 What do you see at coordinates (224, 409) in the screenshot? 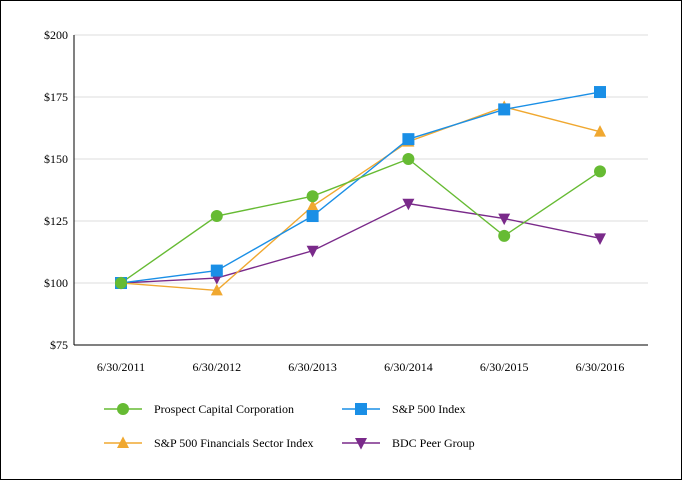
I see `legend-label-0: Prospect Capital Corporation` at bounding box center [224, 409].